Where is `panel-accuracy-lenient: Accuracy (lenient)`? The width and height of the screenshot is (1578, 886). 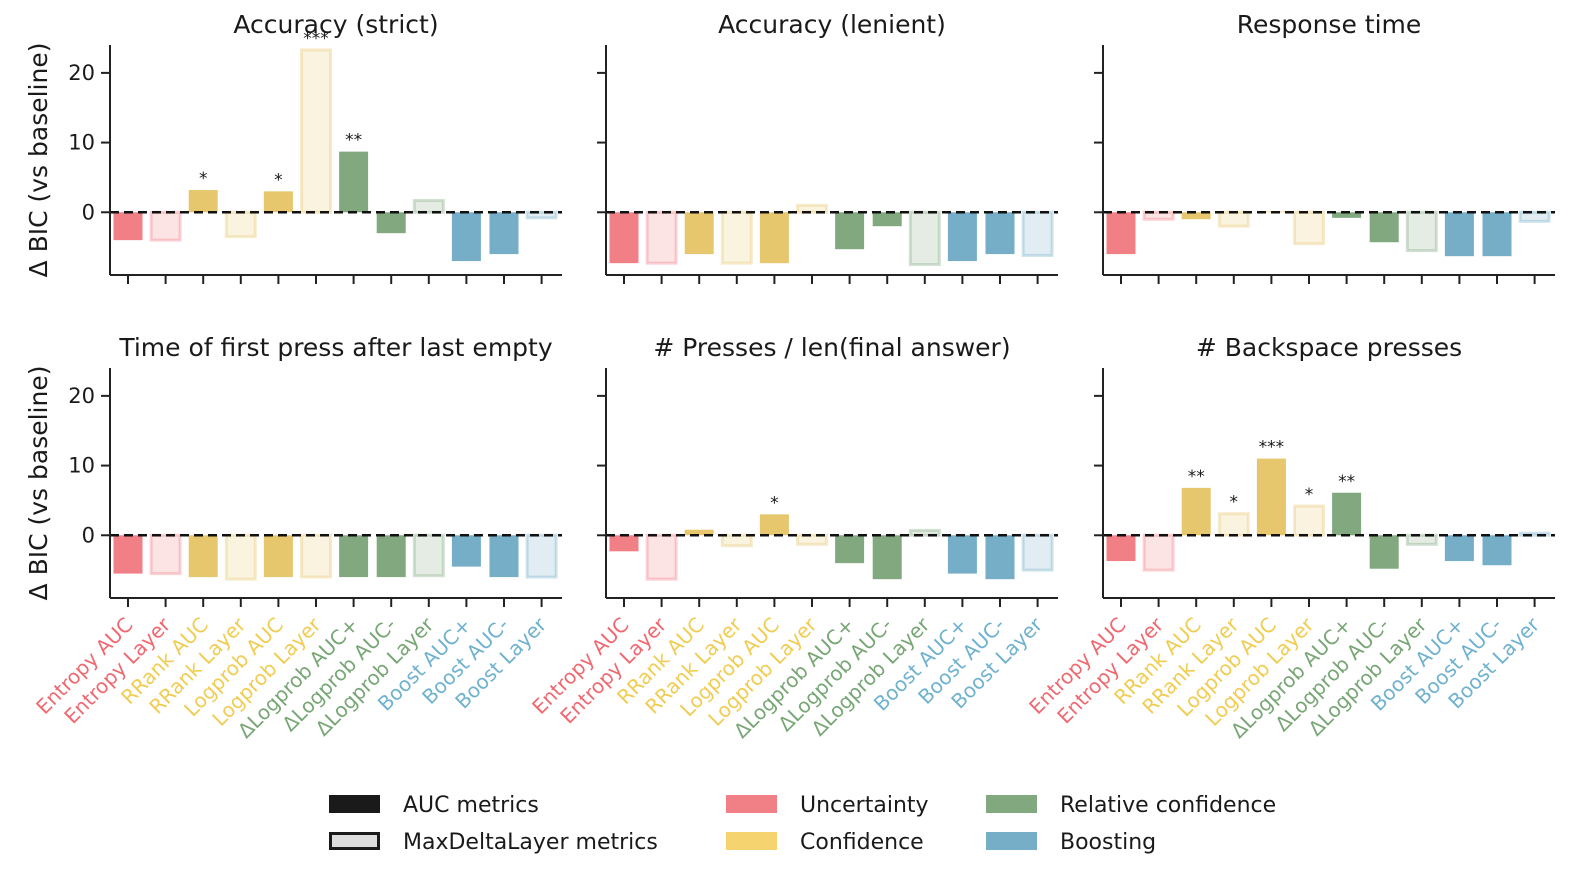 panel-accuracy-lenient: Accuracy (lenient) is located at coordinates (827, 147).